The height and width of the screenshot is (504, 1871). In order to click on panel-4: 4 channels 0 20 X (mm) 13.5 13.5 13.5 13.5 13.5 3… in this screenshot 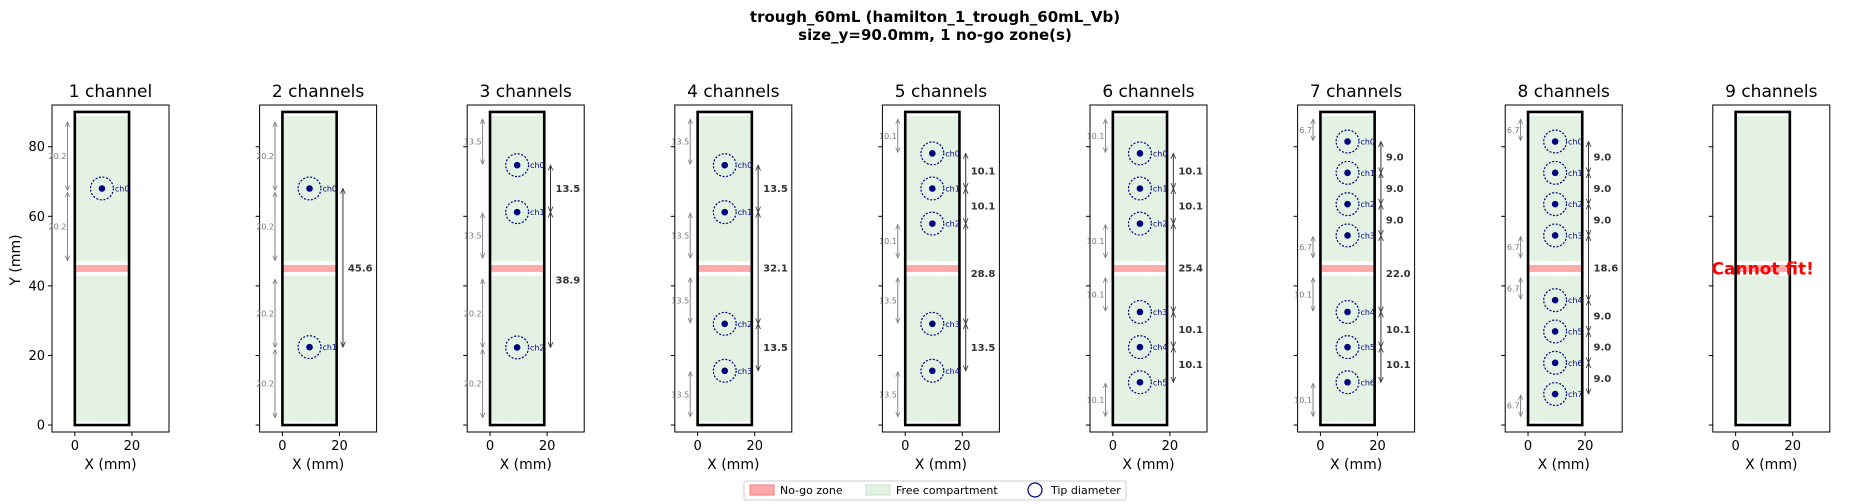, I will do `click(731, 277)`.